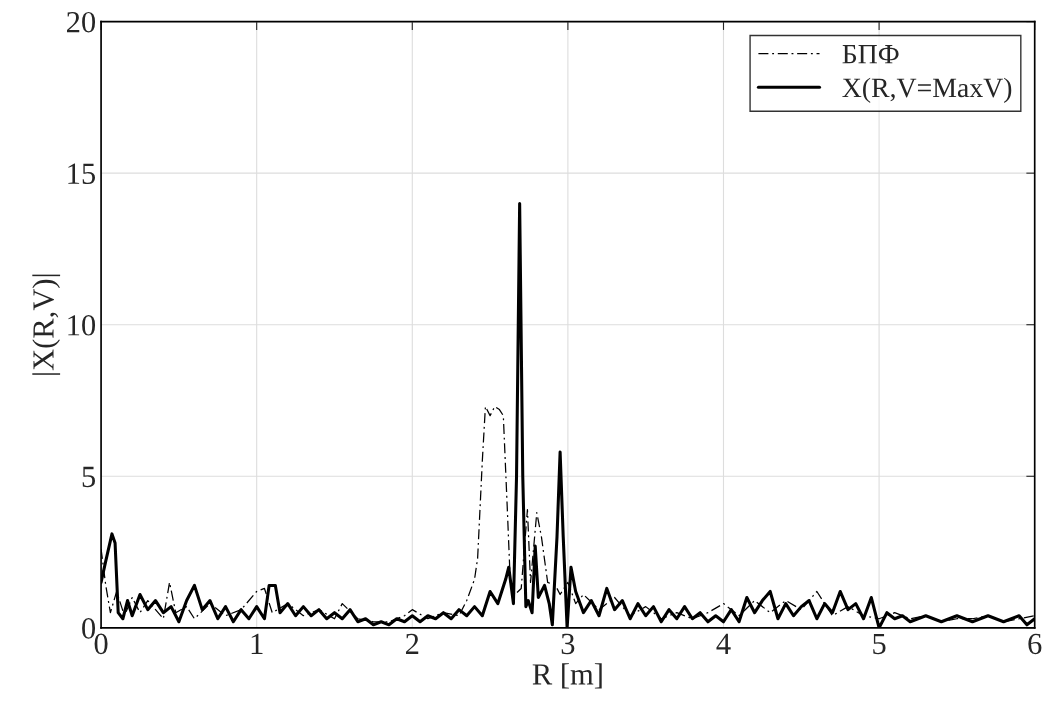  What do you see at coordinates (89, 628) in the screenshot?
I see `y-tick-label: 0` at bounding box center [89, 628].